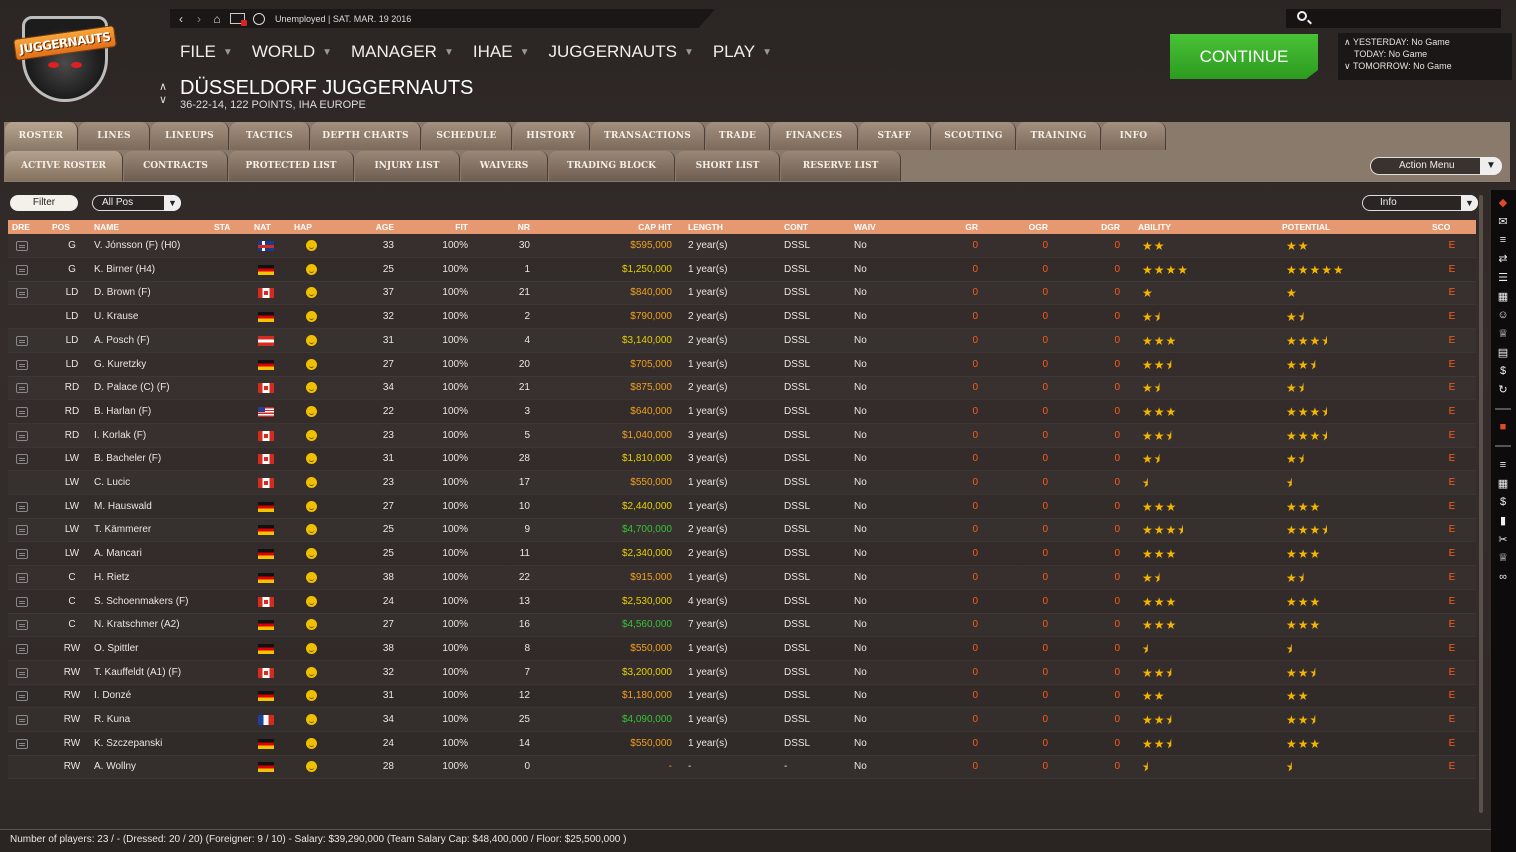 The height and width of the screenshot is (852, 1516). Describe the element at coordinates (551, 136) in the screenshot. I see `tab-history: HISTORY` at that location.